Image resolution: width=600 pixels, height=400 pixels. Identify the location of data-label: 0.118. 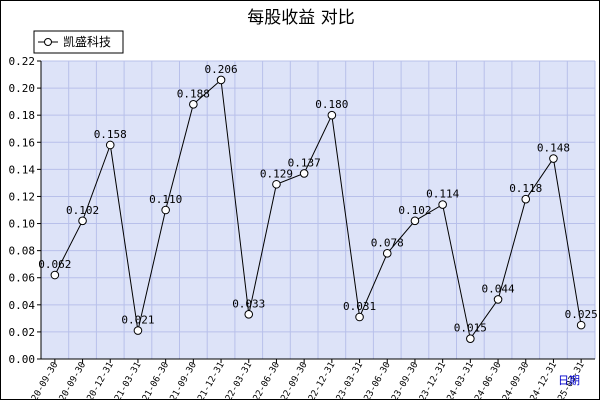
(525, 188).